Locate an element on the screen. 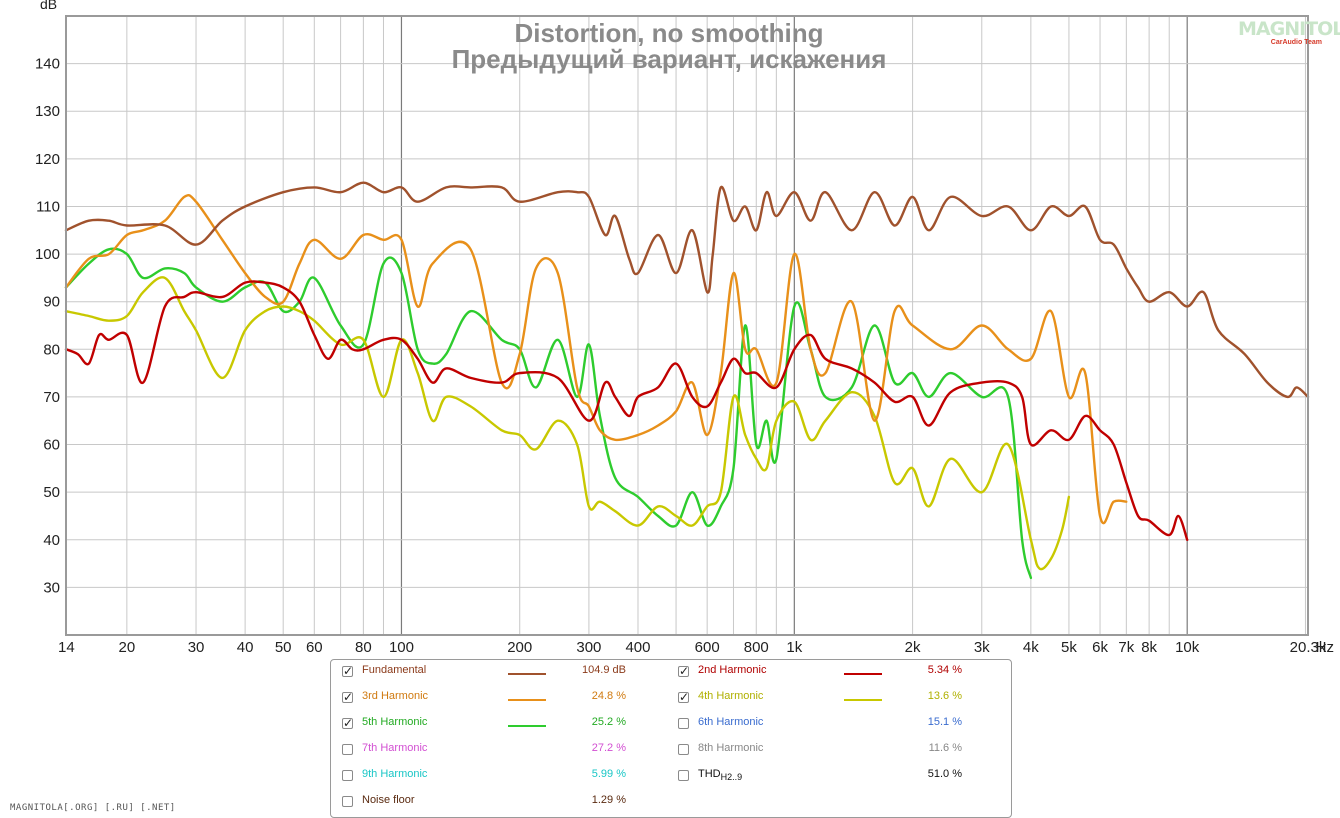 Image resolution: width=1340 pixels, height=818 pixels. legend-checkbox-thd is located at coordinates (683, 775).